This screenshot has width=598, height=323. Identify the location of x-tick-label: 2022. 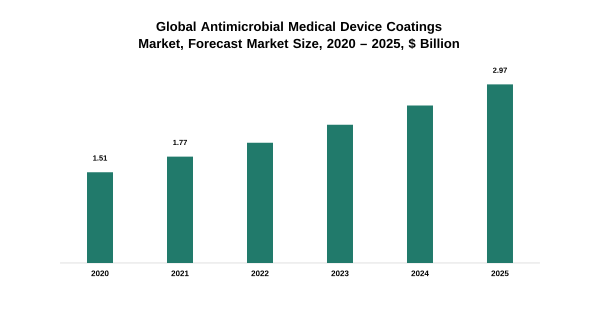
(260, 273).